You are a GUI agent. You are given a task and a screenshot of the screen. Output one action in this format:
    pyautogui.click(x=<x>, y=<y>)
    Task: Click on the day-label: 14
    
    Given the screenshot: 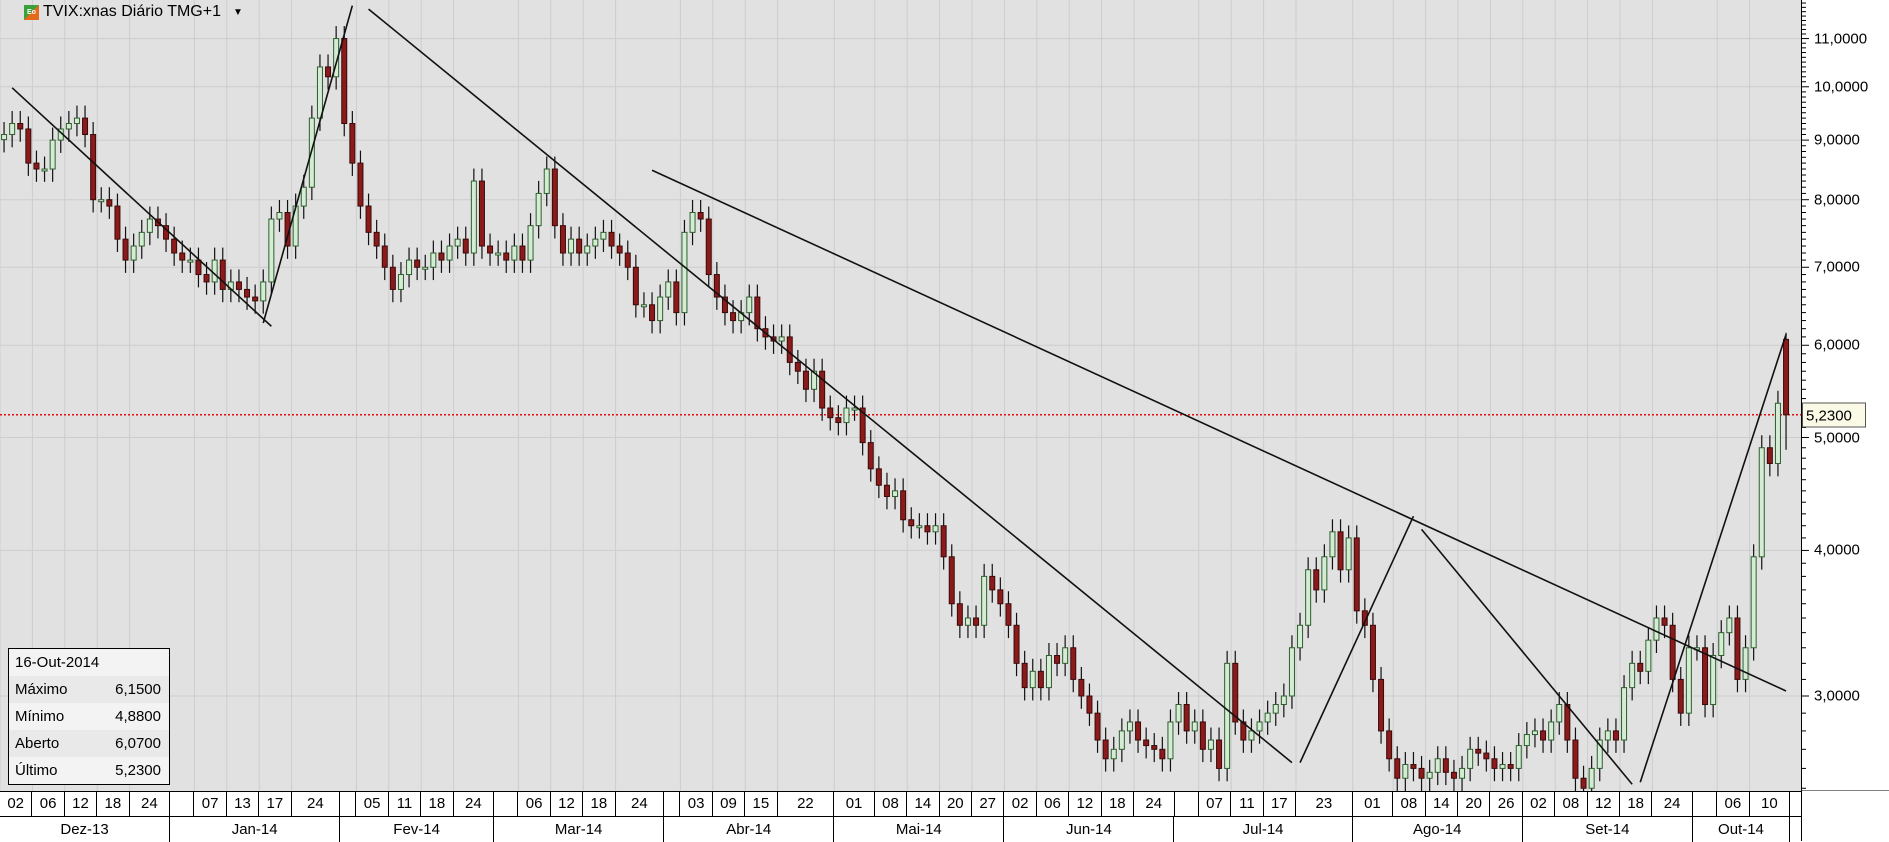 What is the action you would take?
    pyautogui.click(x=1442, y=804)
    